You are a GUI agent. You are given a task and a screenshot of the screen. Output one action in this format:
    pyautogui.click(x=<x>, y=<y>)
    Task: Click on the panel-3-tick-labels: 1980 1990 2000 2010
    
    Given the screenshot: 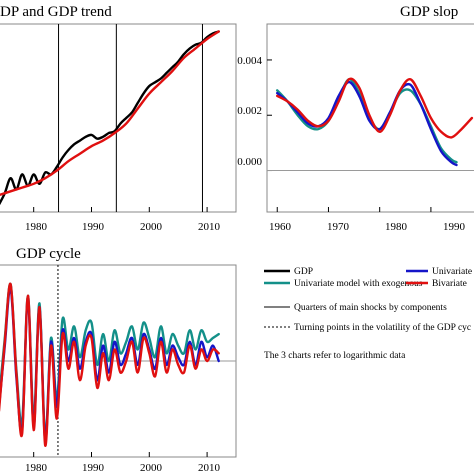 What is the action you would take?
    pyautogui.click(x=123, y=468)
    